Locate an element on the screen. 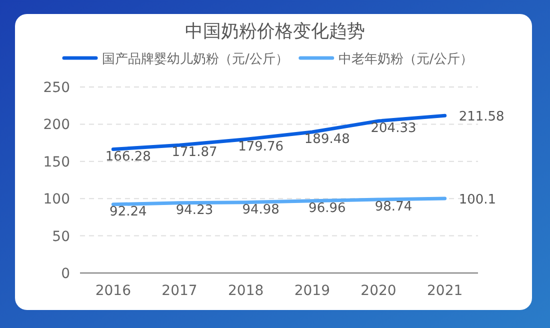 The image size is (550, 328). data-label: 94.23 is located at coordinates (195, 210).